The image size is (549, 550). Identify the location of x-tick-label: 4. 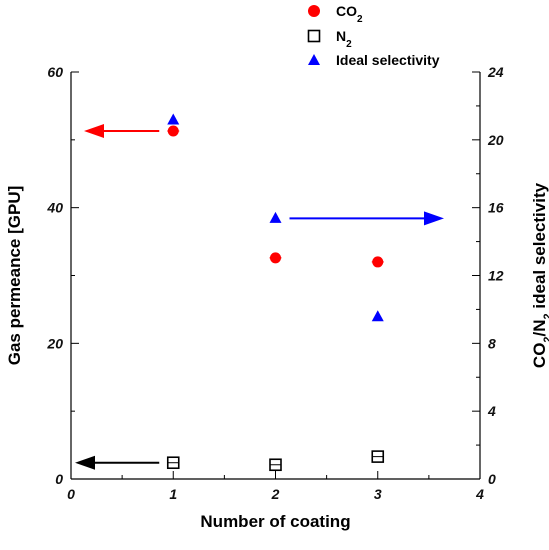
(479, 494).